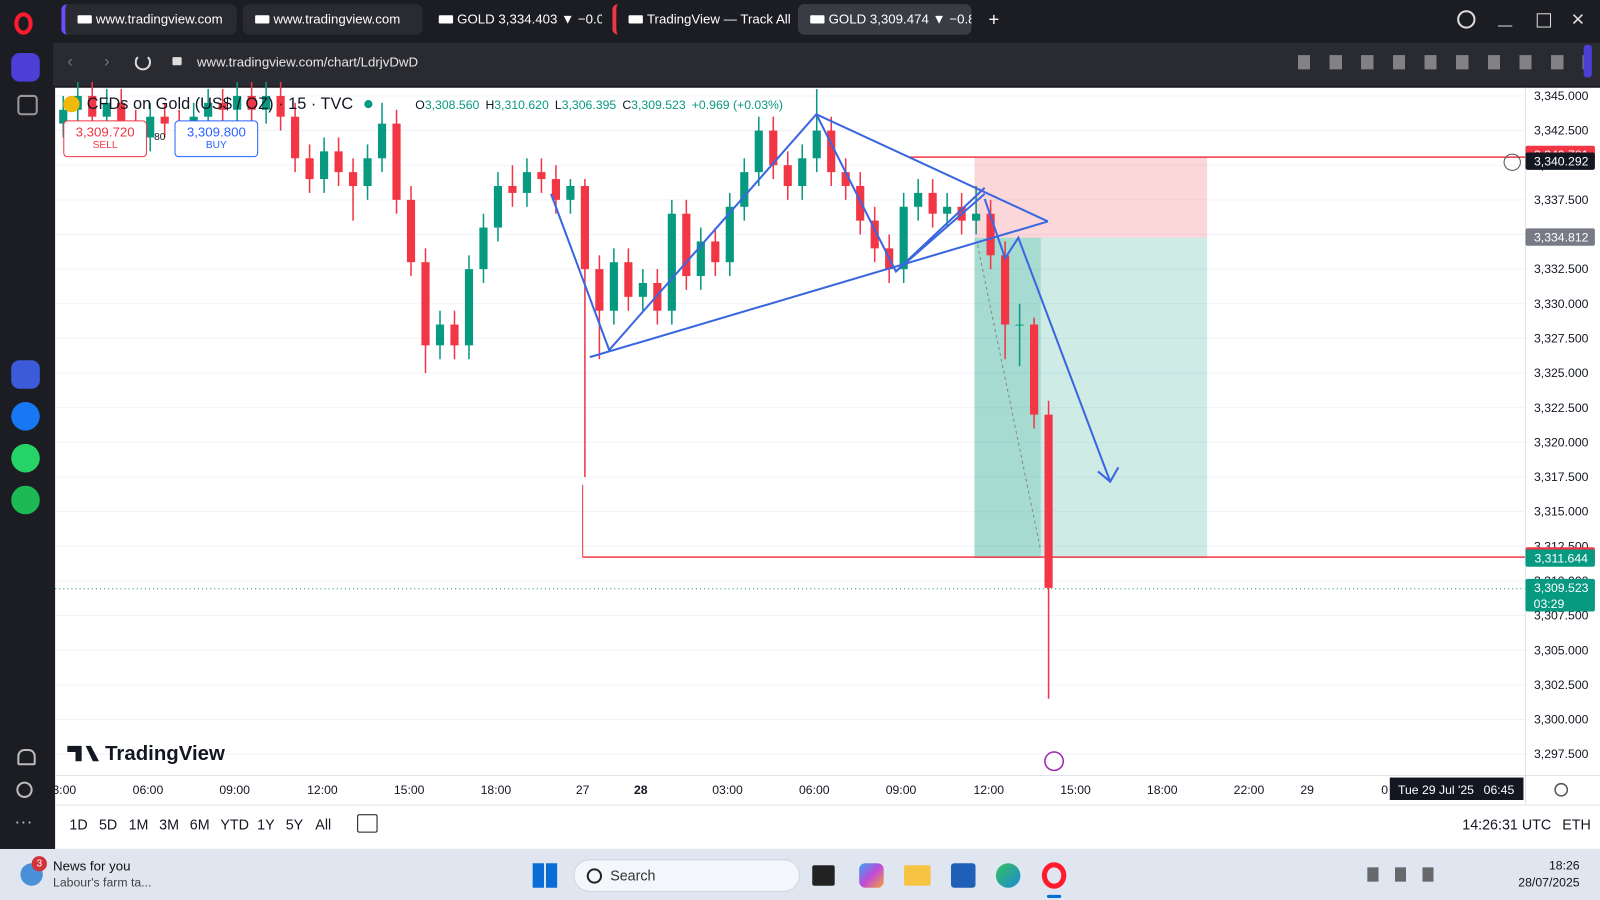 The image size is (1600, 900). Describe the element at coordinates (814, 790) in the screenshot. I see `time-tick-label: 06:00` at that location.